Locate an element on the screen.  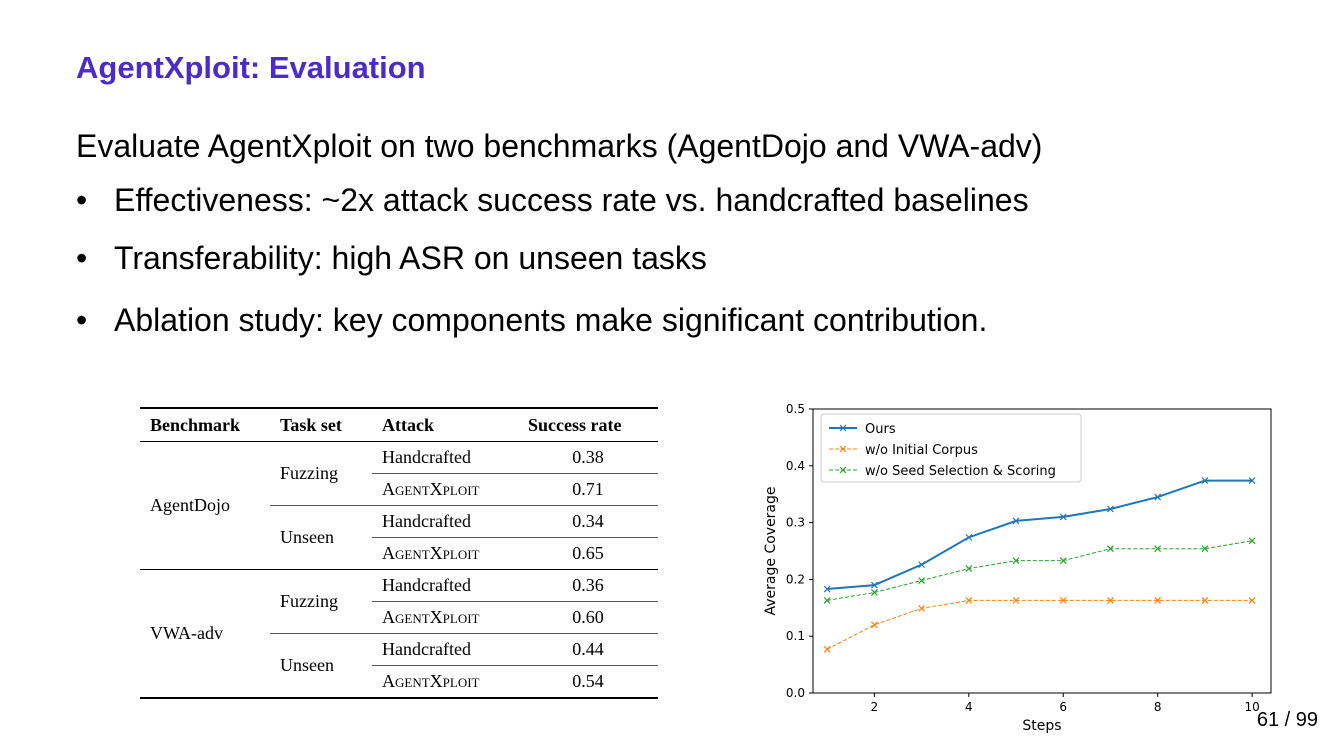
table-row: AgentXploit 0.60 is located at coordinates (399, 617).